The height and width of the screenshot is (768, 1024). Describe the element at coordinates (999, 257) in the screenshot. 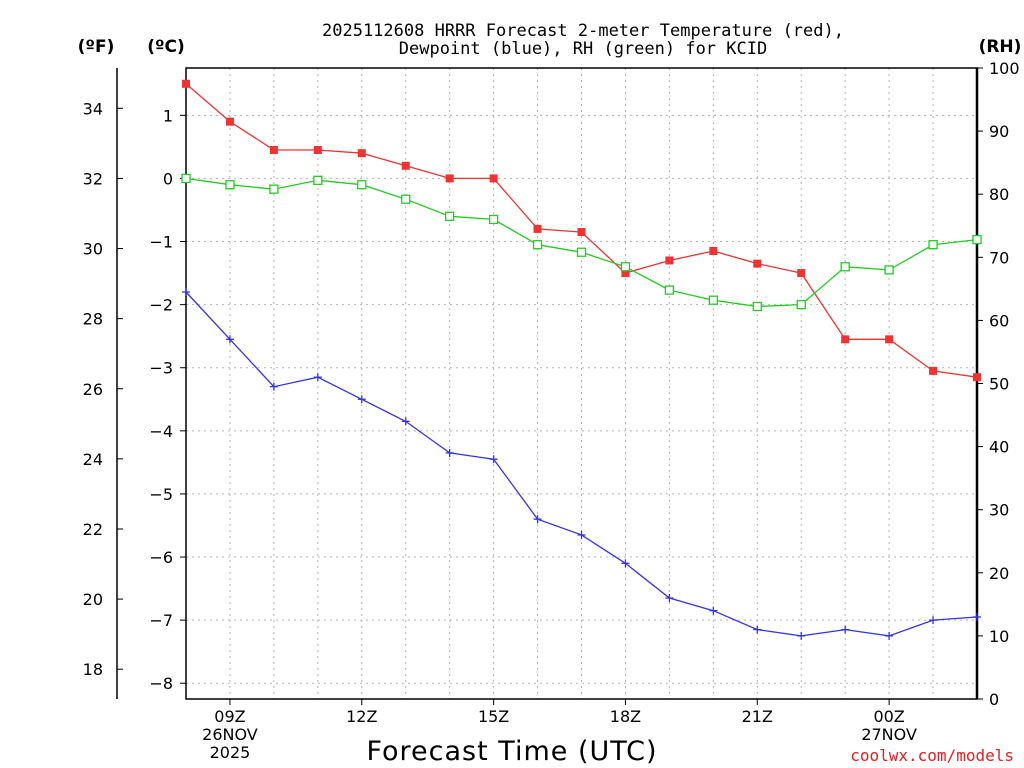

I see `rh-tick-label: 70` at that location.